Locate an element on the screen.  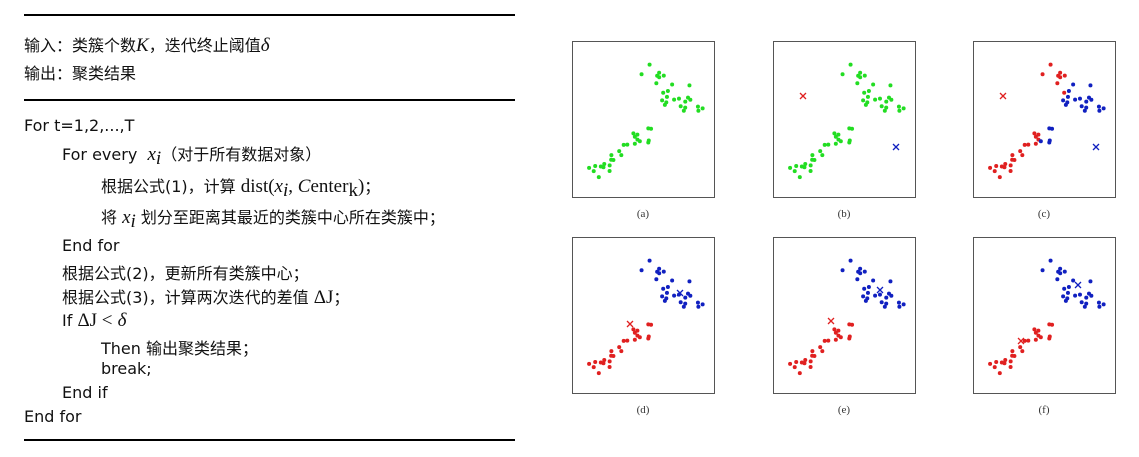
caption: (e) is located at coordinates (844, 410).